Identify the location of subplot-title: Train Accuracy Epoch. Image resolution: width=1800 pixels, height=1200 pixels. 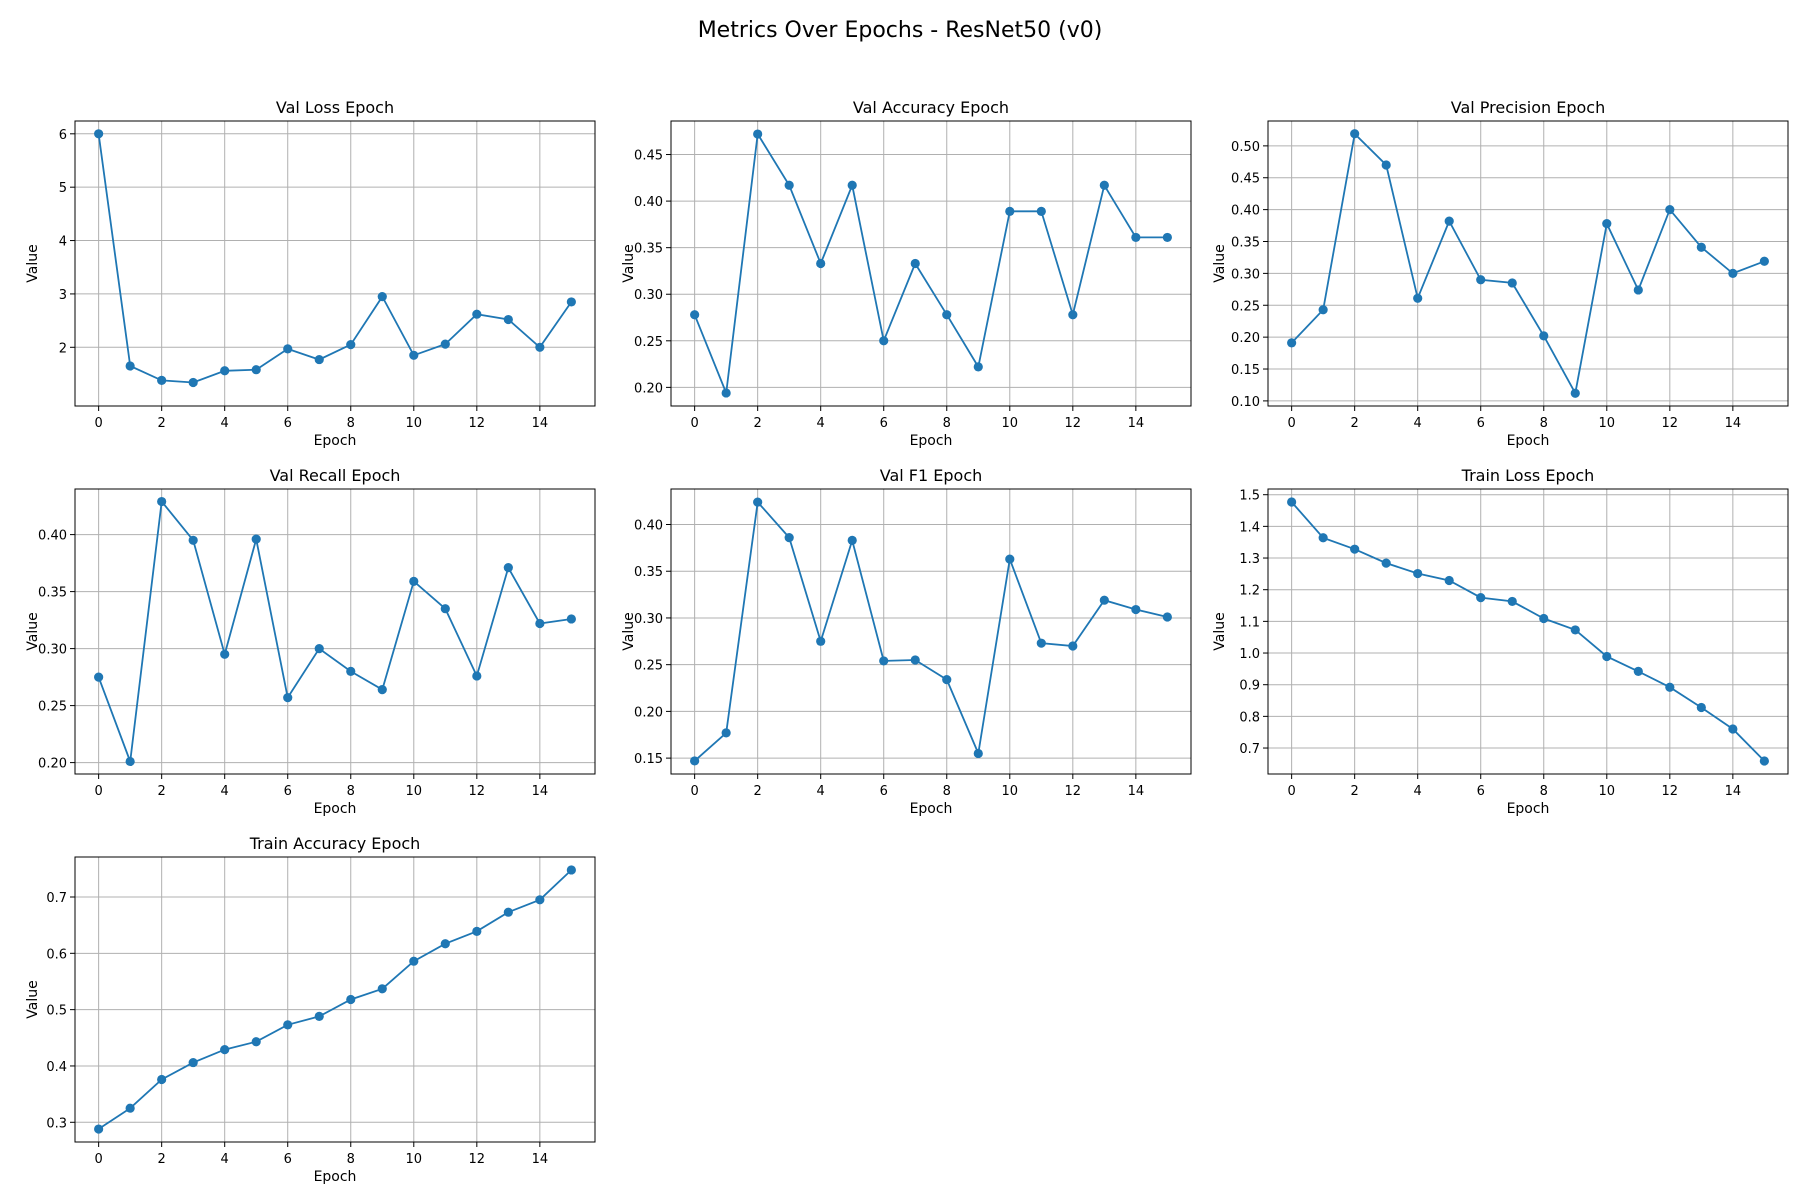
(335, 843).